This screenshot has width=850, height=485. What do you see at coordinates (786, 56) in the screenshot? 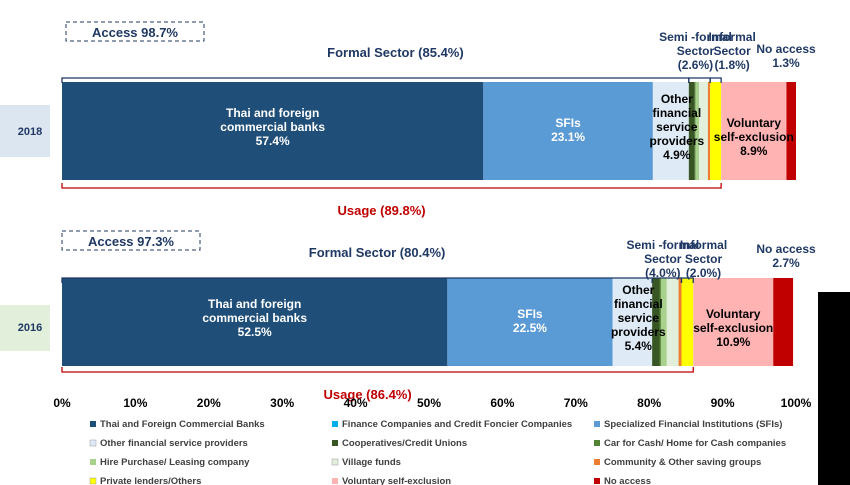
I see `no-access-label-2018: No access 1.3%` at bounding box center [786, 56].